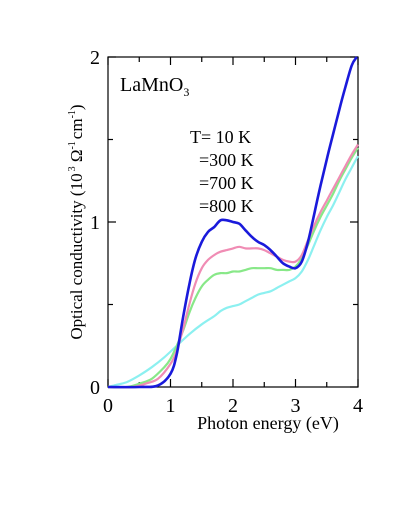 This screenshot has height=529, width=409. What do you see at coordinates (72, 168) in the screenshot?
I see `y-label-exp1: 3` at bounding box center [72, 168].